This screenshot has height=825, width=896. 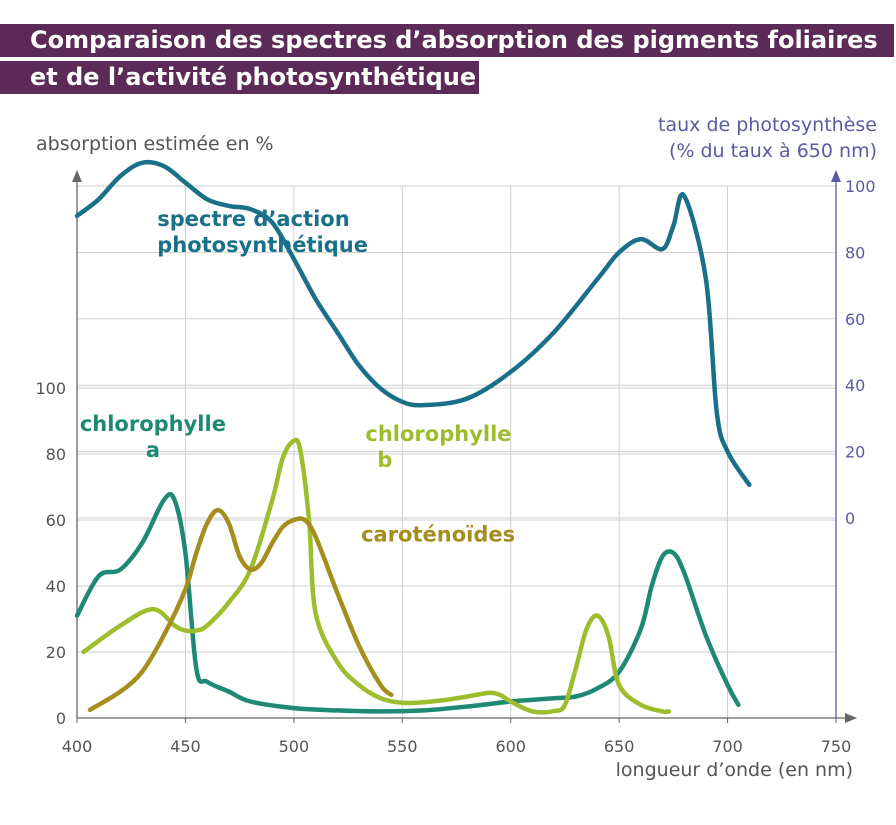 I want to click on label-carot-line-1: caroténoïdes, so click(x=438, y=534).